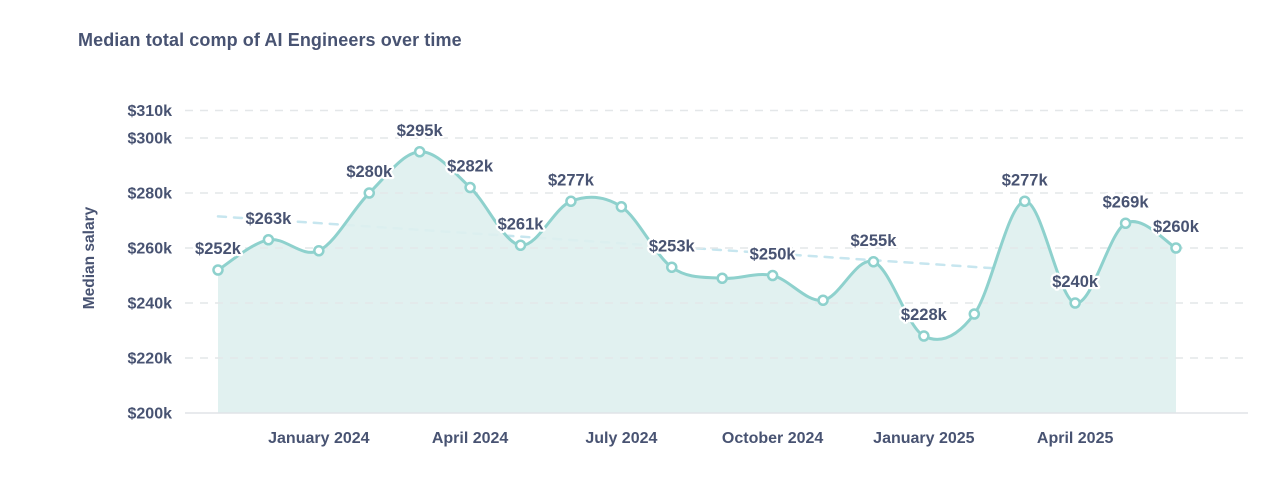 The height and width of the screenshot is (483, 1272). I want to click on y-axis-tick-label: $220k, so click(150, 359).